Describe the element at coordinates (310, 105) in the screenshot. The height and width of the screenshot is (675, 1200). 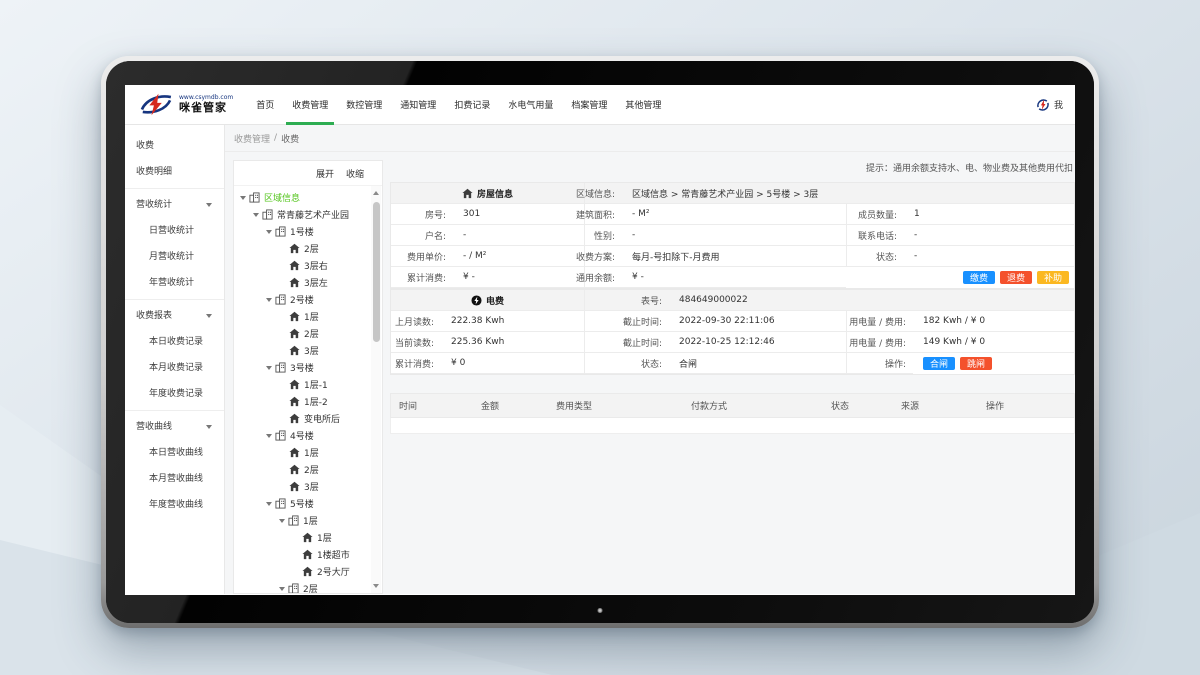
I see `nav-item-收费管理: 收费管理` at that location.